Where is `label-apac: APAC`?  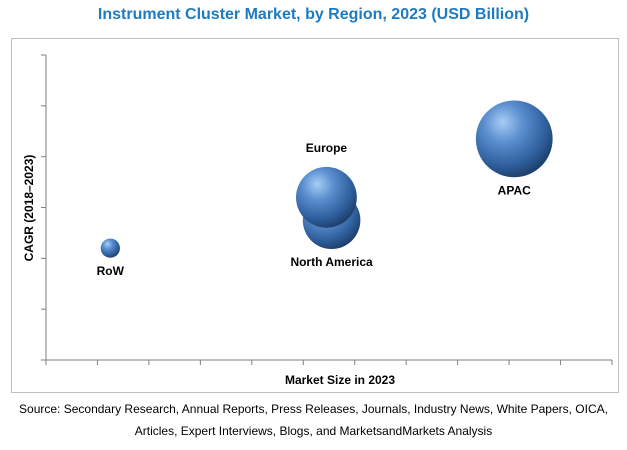
label-apac: APAC is located at coordinates (514, 190).